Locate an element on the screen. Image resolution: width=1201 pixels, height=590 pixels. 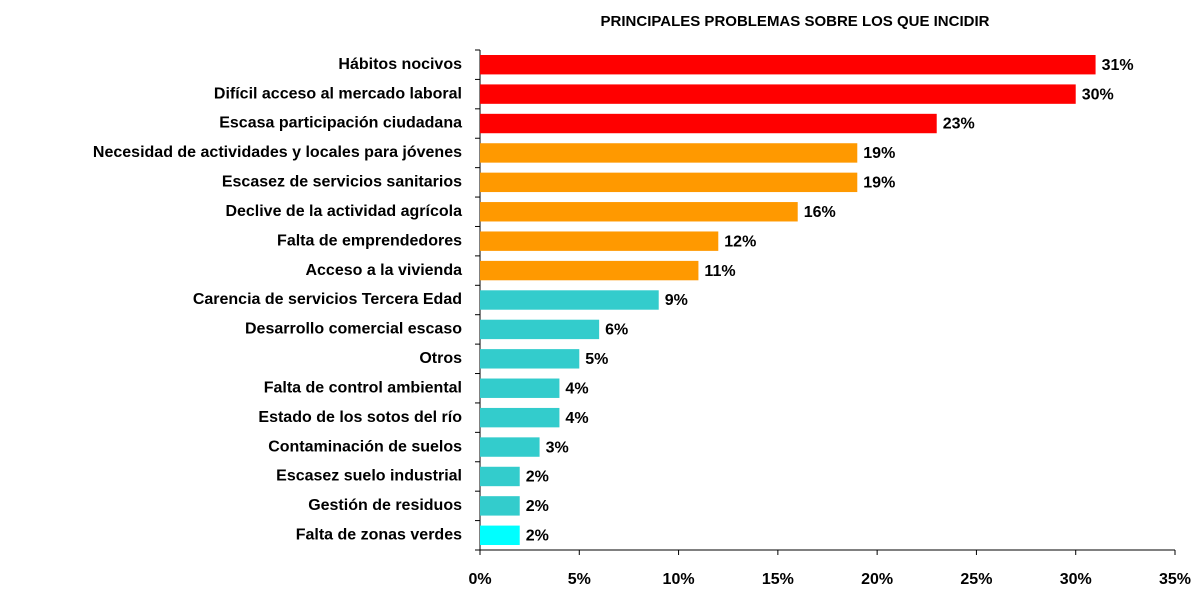
y-tick-label: Contaminación de suelos is located at coordinates (365, 446).